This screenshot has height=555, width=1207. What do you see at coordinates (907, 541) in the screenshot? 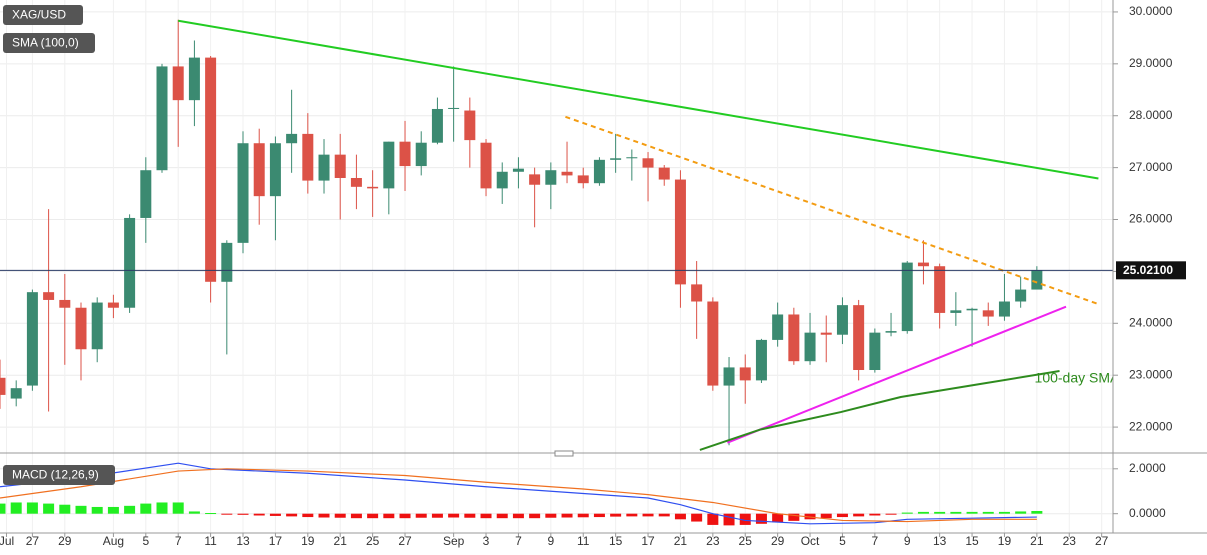
I see `x-tick-label: 9` at bounding box center [907, 541].